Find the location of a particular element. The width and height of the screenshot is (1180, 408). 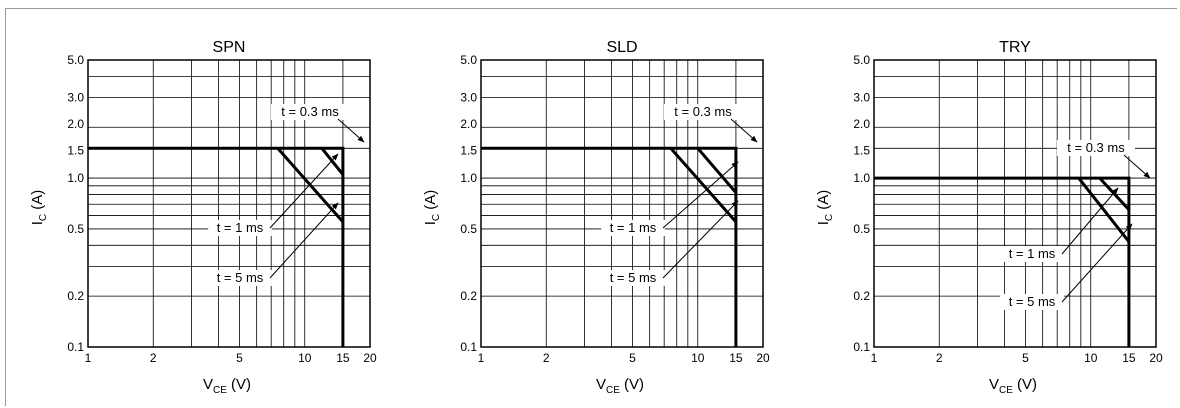

chart-title: SLD is located at coordinates (621, 47).